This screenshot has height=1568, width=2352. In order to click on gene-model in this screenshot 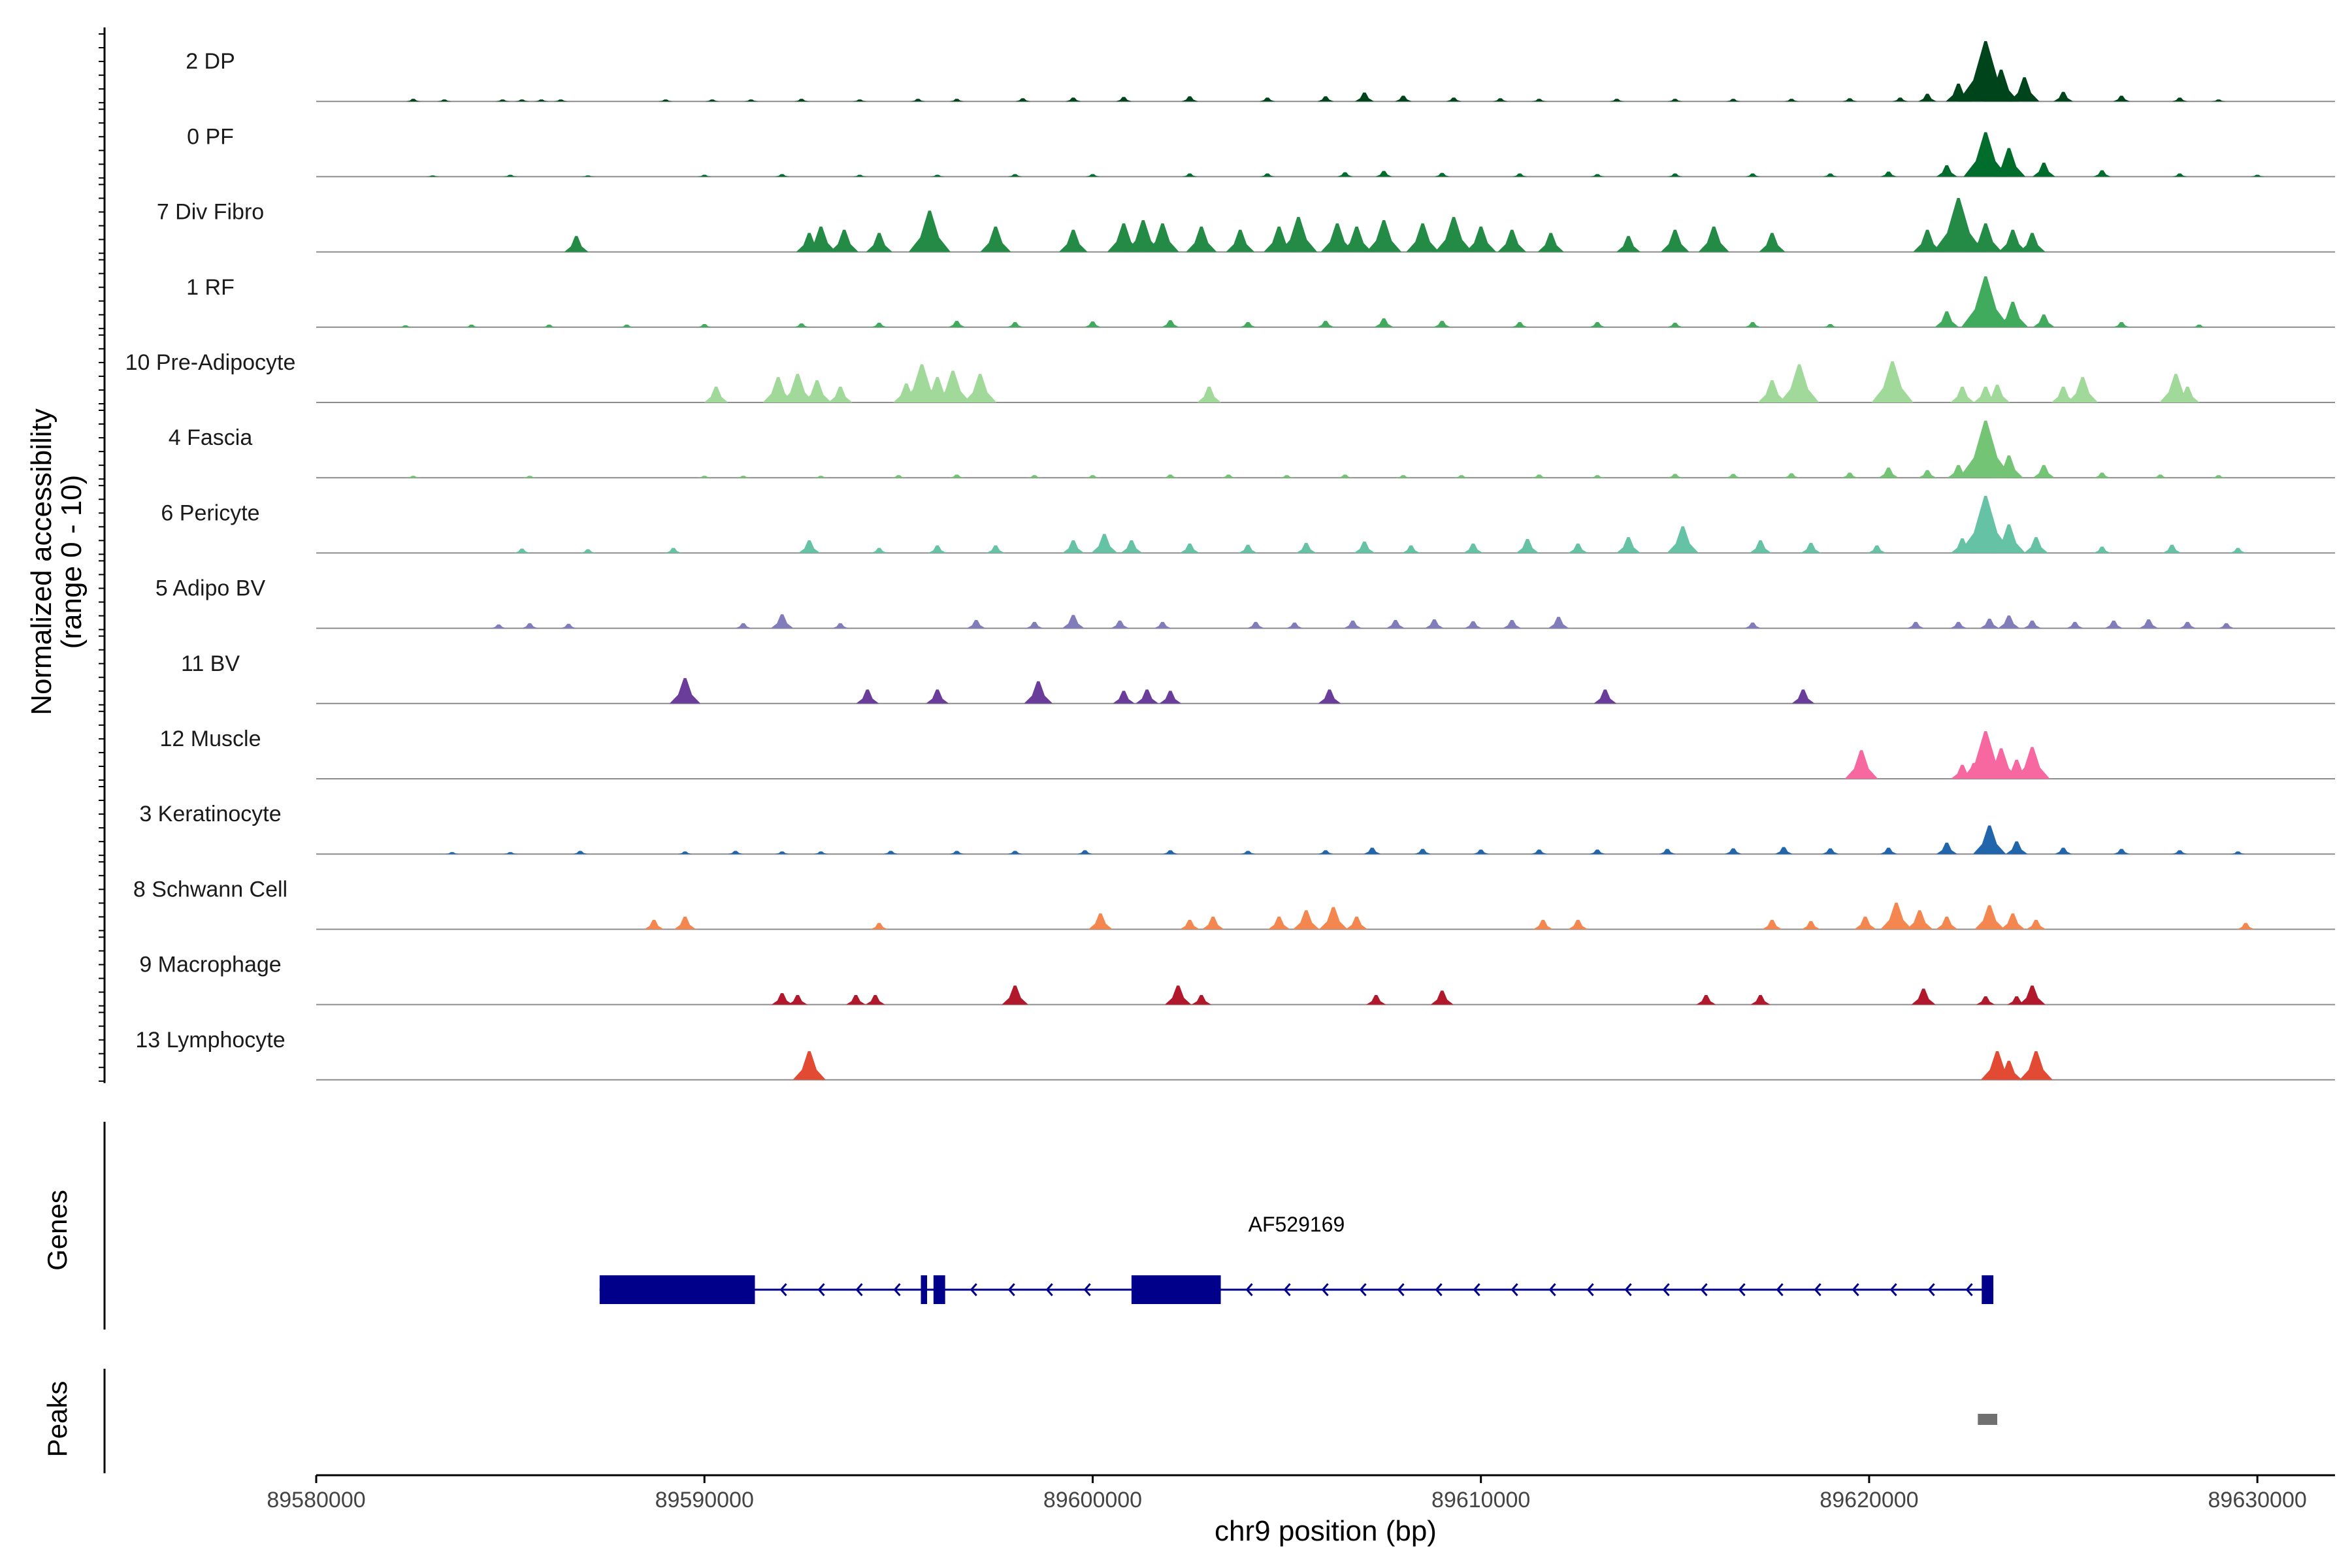, I will do `click(1296, 1289)`.